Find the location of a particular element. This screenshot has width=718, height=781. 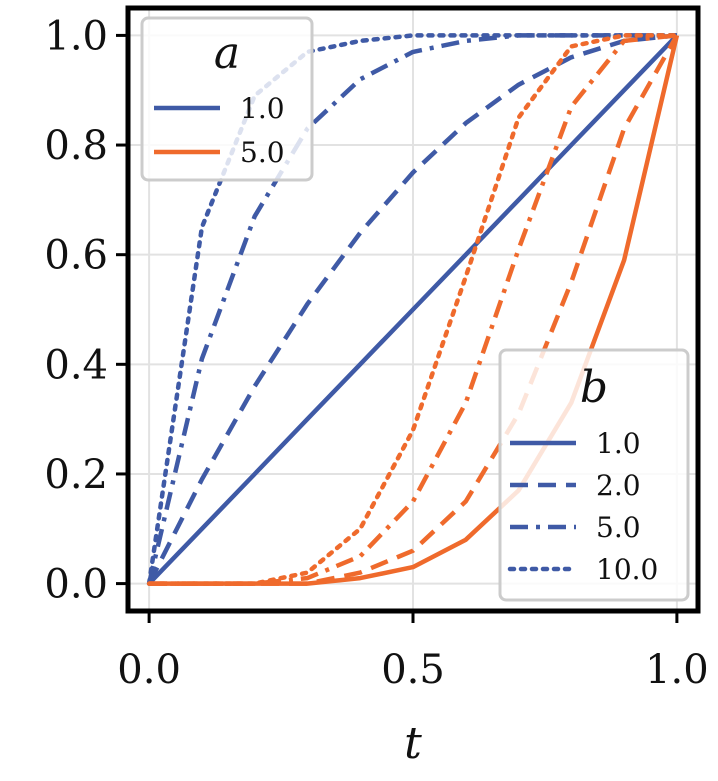

legend-entry-label: 2.0 is located at coordinates (618, 485).